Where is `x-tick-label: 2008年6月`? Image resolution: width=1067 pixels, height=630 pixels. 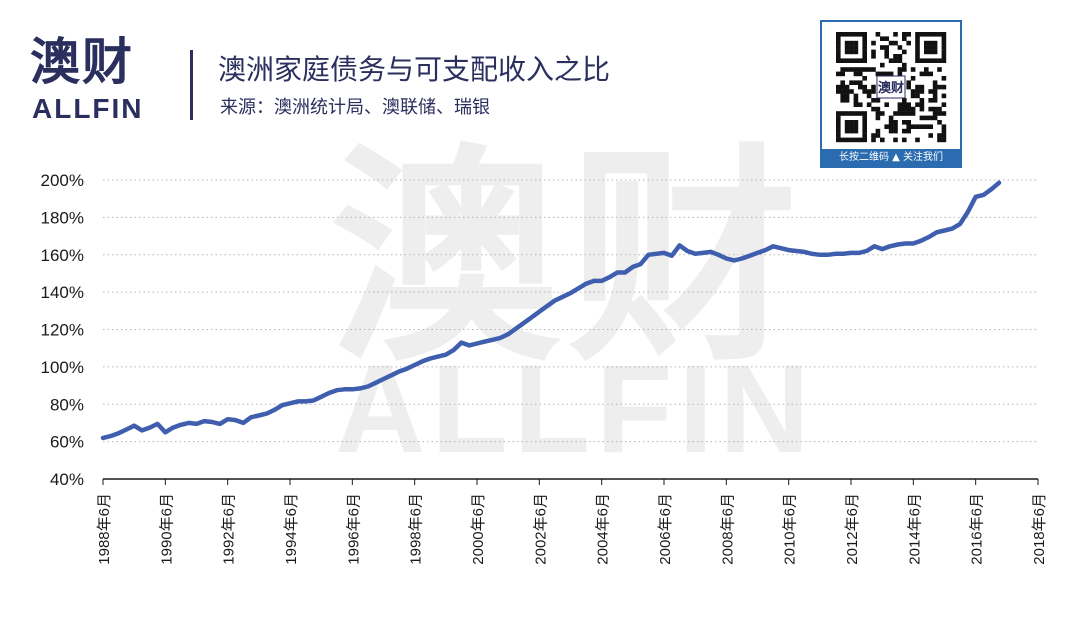
x-tick-label: 2008年6月 is located at coordinates (727, 529).